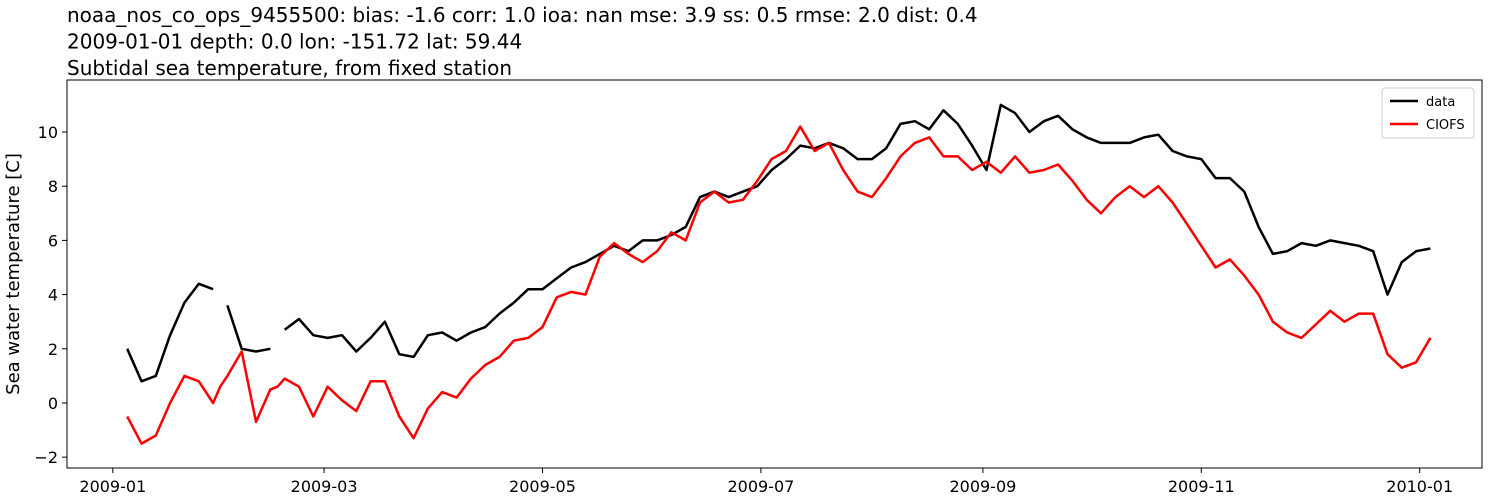 The width and height of the screenshot is (1500, 504). Describe the element at coordinates (53, 295) in the screenshot. I see `y-tick-label: 4` at that location.